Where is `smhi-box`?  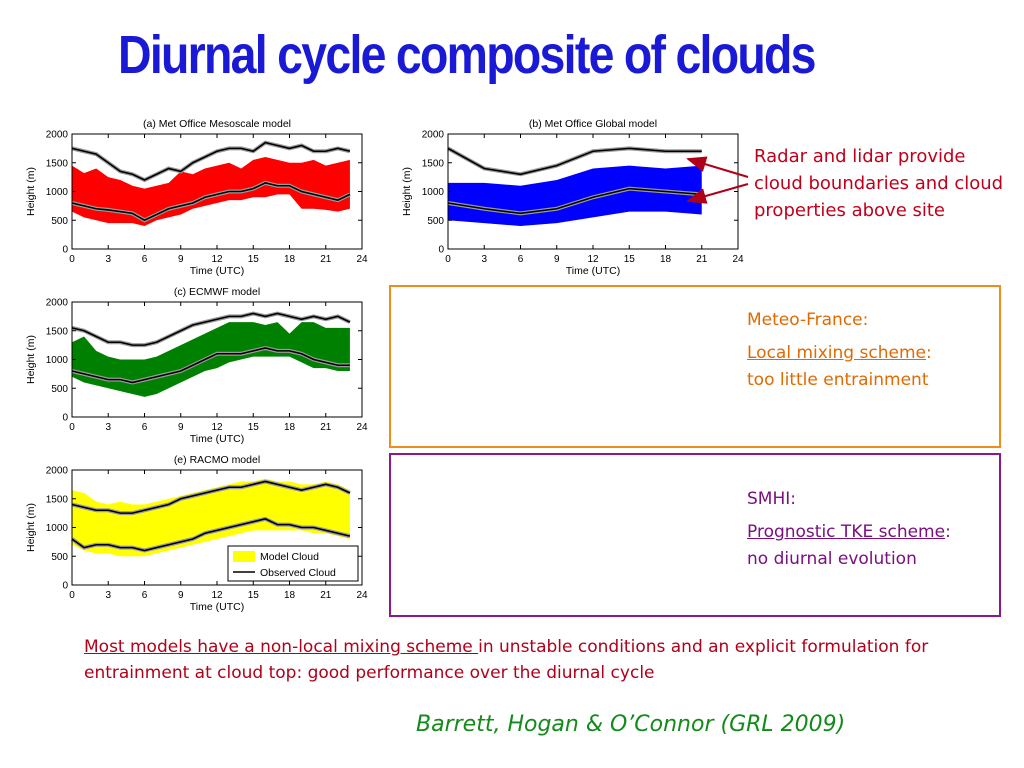
smhi-box is located at coordinates (695, 535).